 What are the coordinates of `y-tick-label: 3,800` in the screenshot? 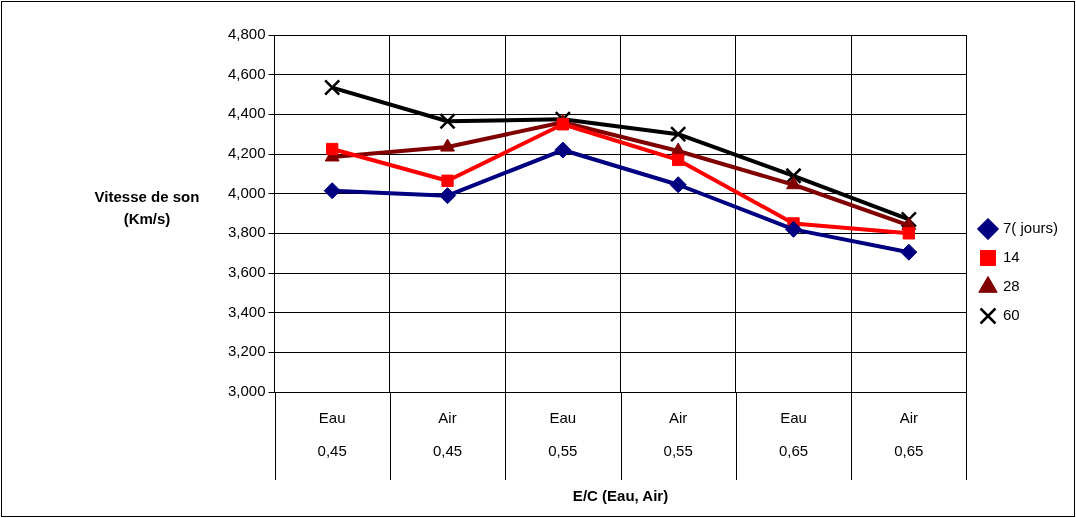 It's located at (246, 232).